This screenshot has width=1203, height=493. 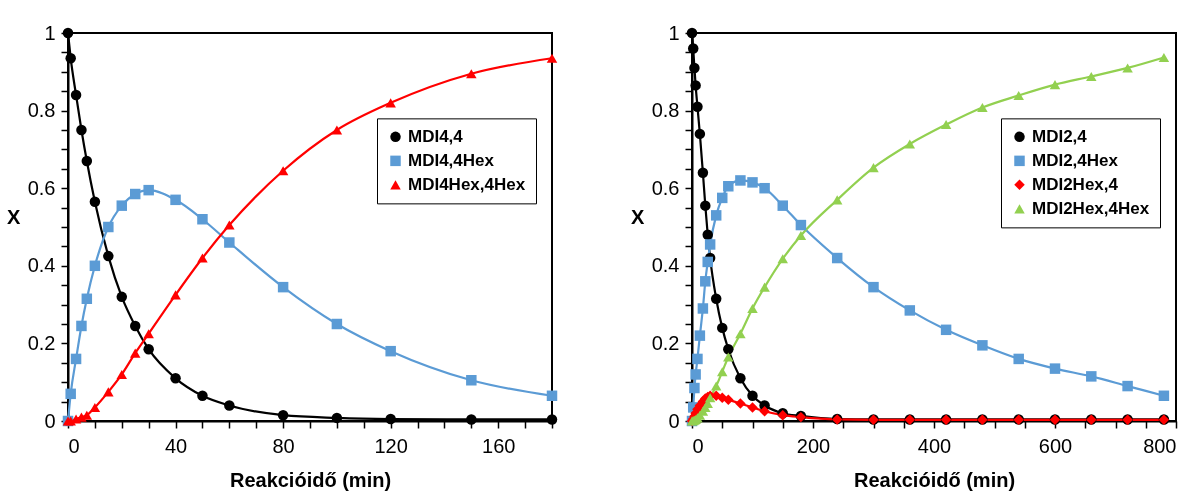 What do you see at coordinates (1091, 208) in the screenshot?
I see `legend-label: MDI2Hex,4Hex` at bounding box center [1091, 208].